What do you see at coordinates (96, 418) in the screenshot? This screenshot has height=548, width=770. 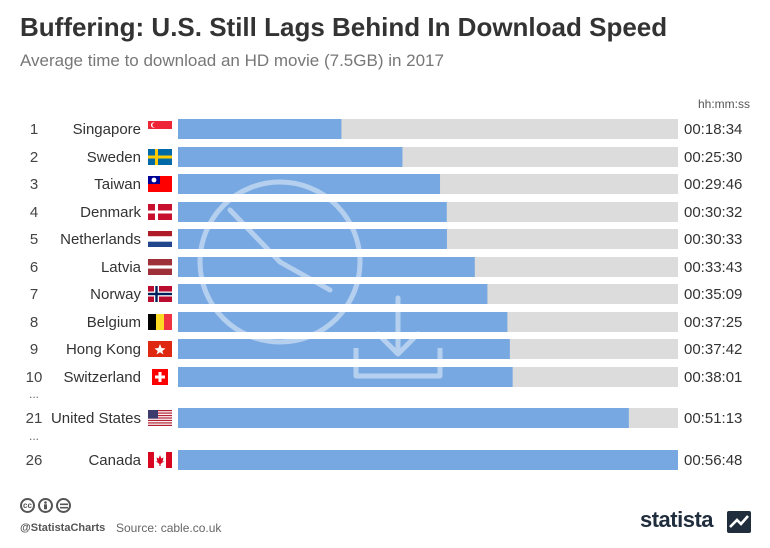 I see `country-label: United States` at bounding box center [96, 418].